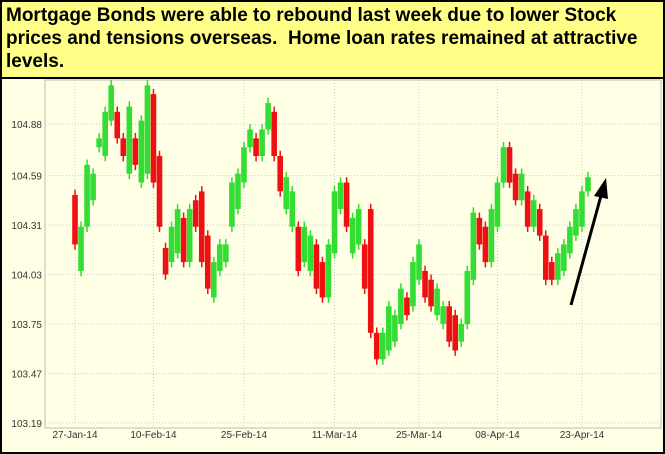 This screenshot has width=665, height=454. I want to click on x-tick-label: 25-Mar-14, so click(419, 435).